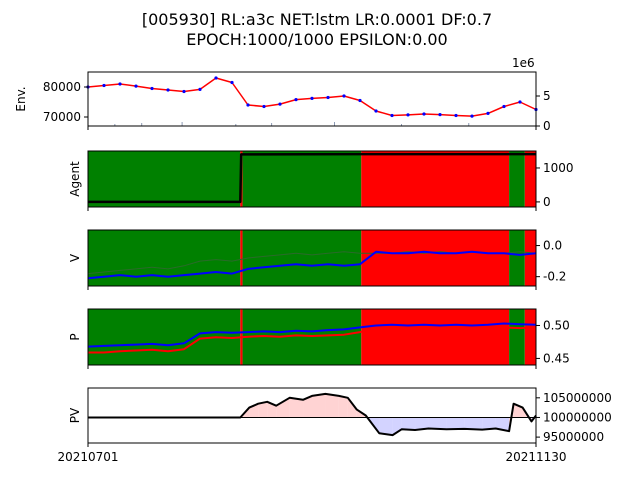  I want to click on policy-frame, so click(312, 337).